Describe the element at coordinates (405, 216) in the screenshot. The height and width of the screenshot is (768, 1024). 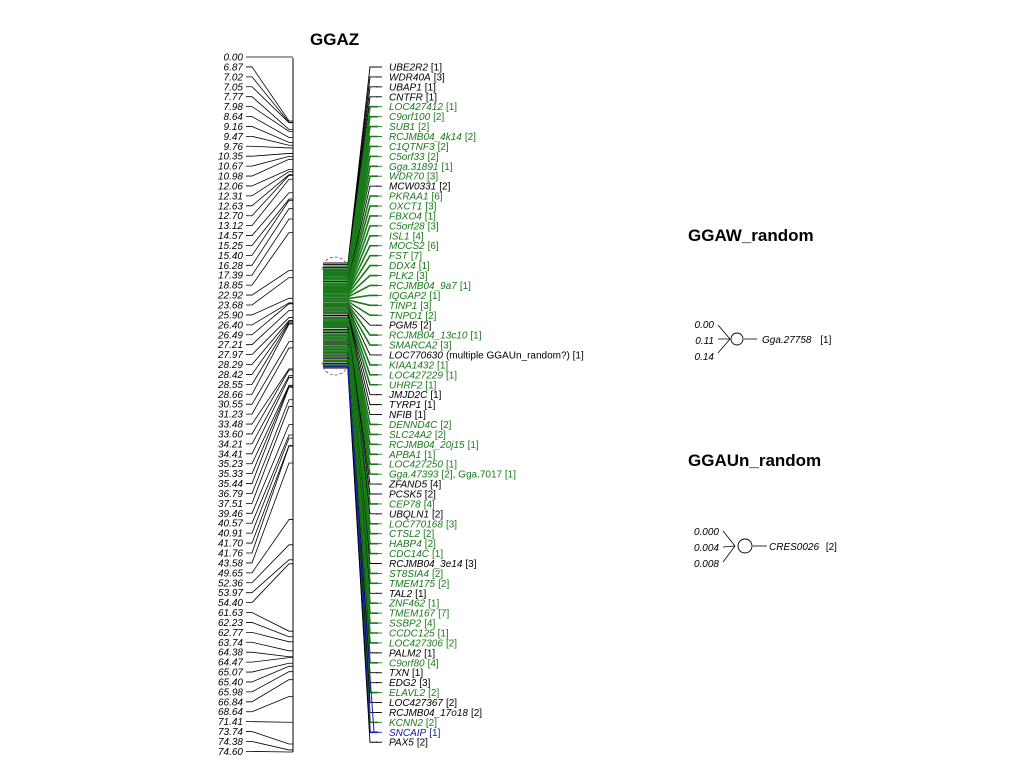
I see `gene-name: FBXO4` at that location.